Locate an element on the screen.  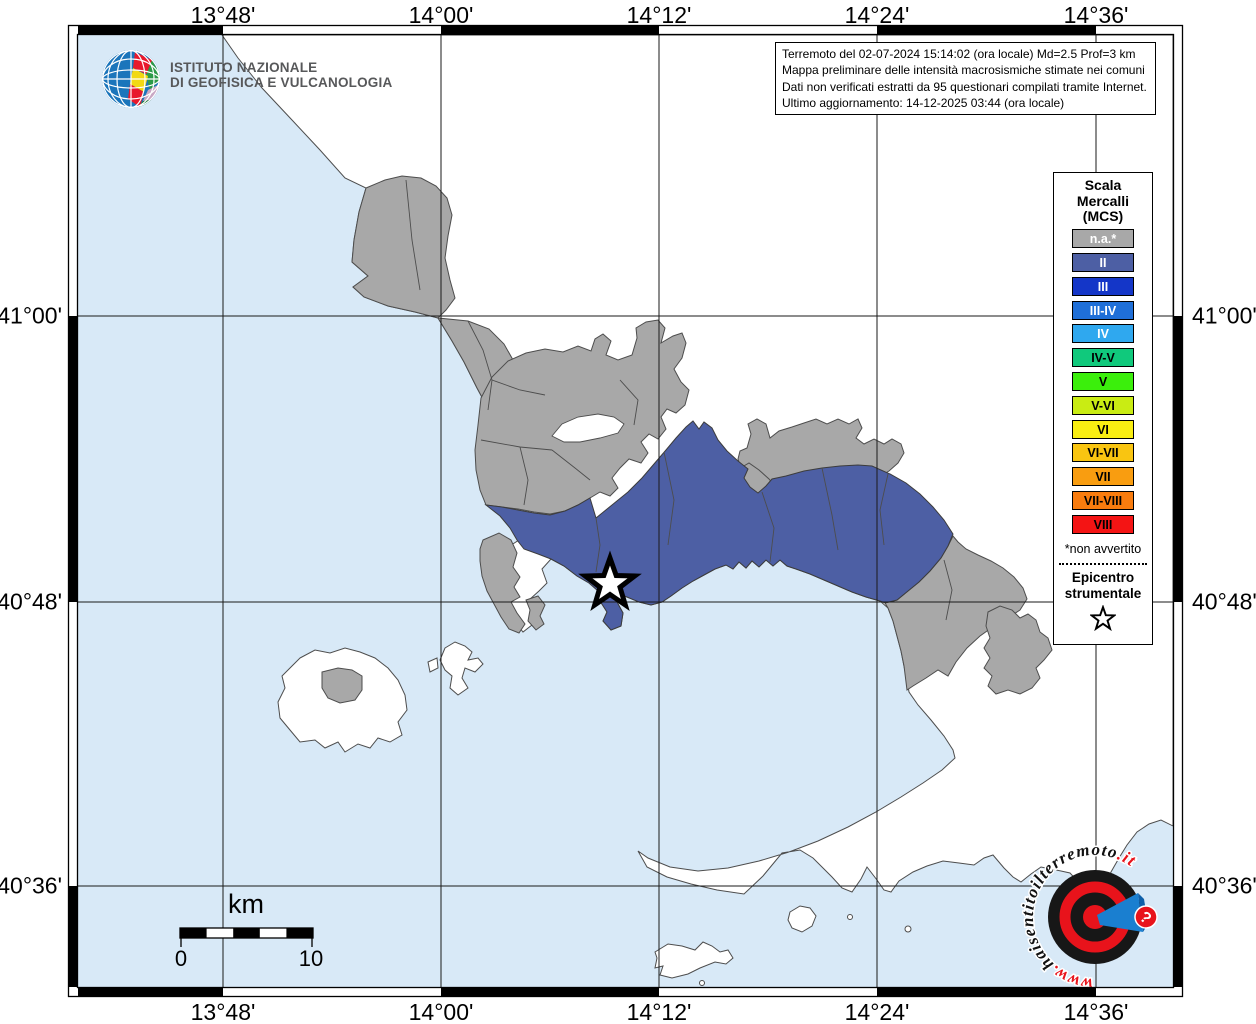
axis-label-right-4100: 41°00' is located at coordinates (1224, 315).